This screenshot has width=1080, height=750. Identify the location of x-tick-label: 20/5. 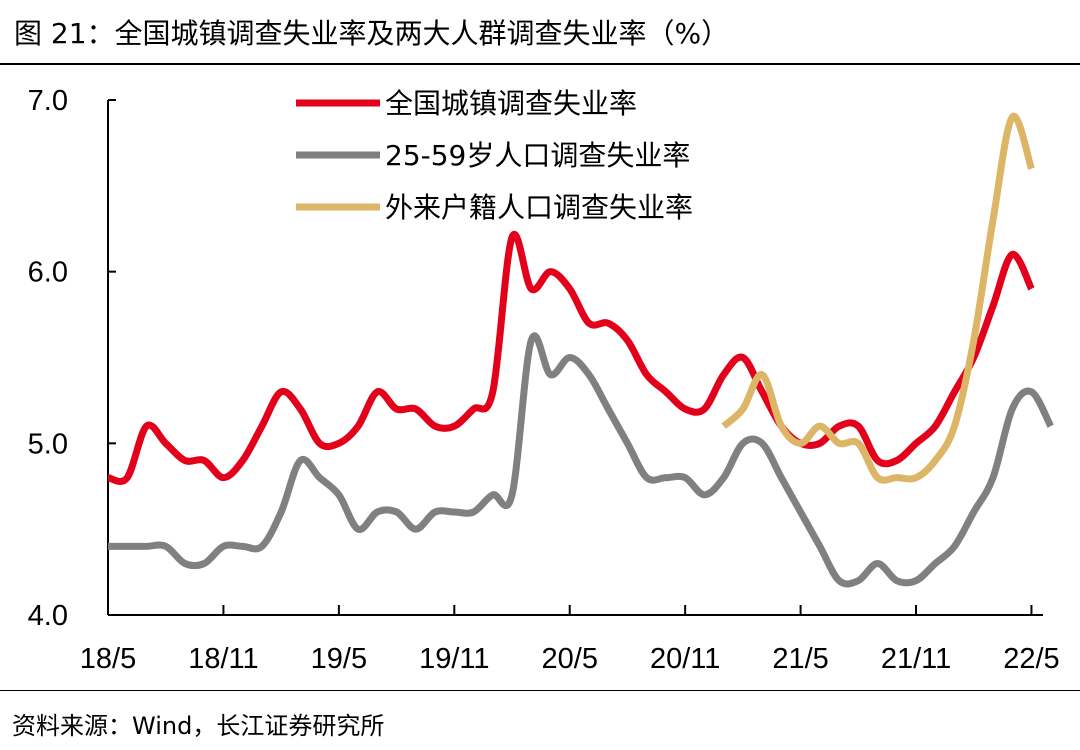
(570, 659).